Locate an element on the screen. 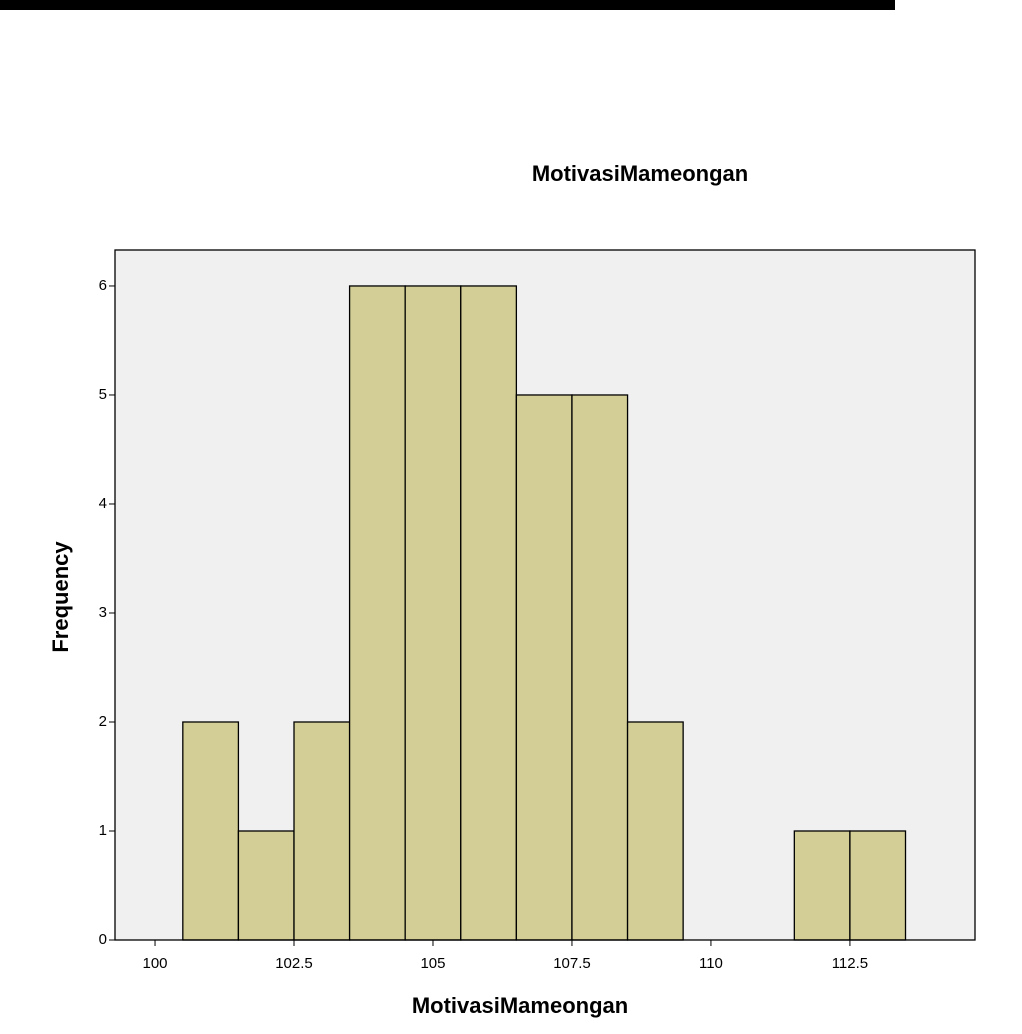 The height and width of the screenshot is (1034, 1022). top-bar is located at coordinates (447, 5).